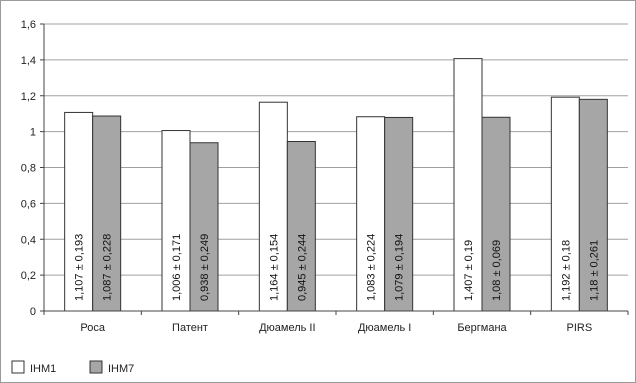 Image resolution: width=636 pixels, height=383 pixels. Describe the element at coordinates (18, 367) in the screenshot. I see `legend-swatch-ihm1` at that location.